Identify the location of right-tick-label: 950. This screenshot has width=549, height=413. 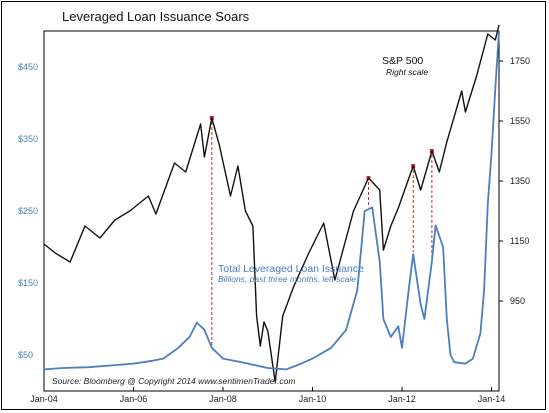
(517, 301).